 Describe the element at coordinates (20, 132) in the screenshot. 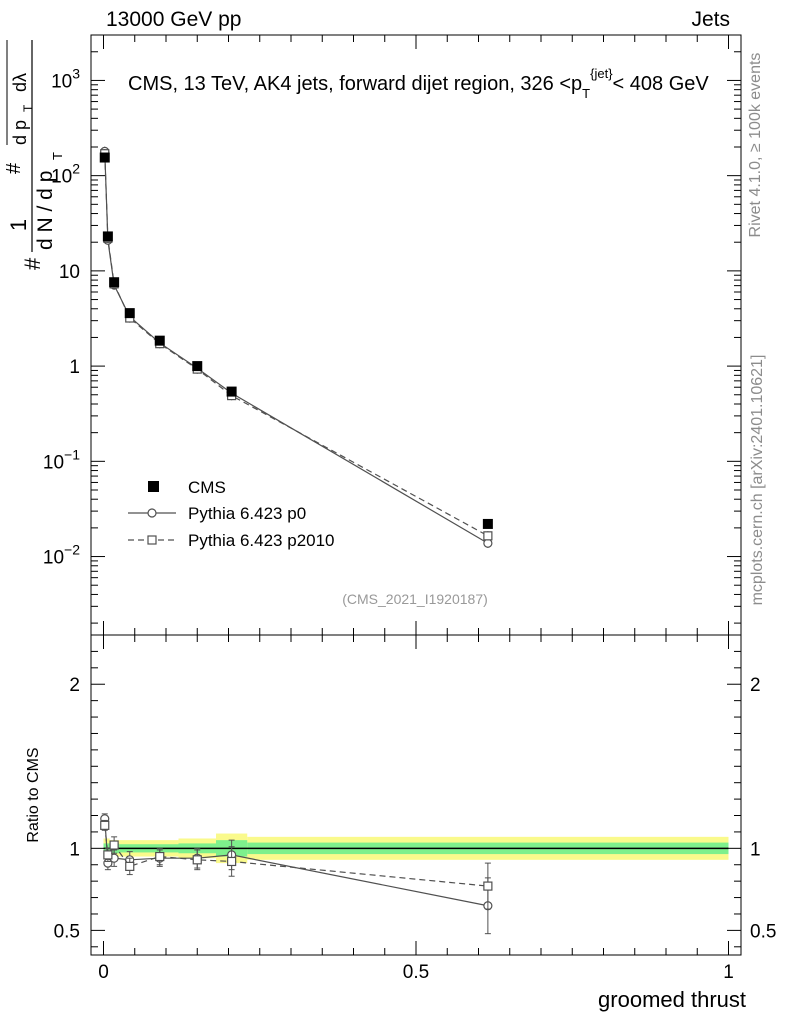

I see `y-label-dpt: d p` at that location.